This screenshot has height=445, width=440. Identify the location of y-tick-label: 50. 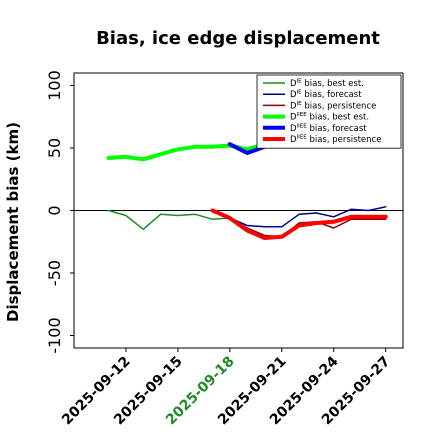
(54, 148).